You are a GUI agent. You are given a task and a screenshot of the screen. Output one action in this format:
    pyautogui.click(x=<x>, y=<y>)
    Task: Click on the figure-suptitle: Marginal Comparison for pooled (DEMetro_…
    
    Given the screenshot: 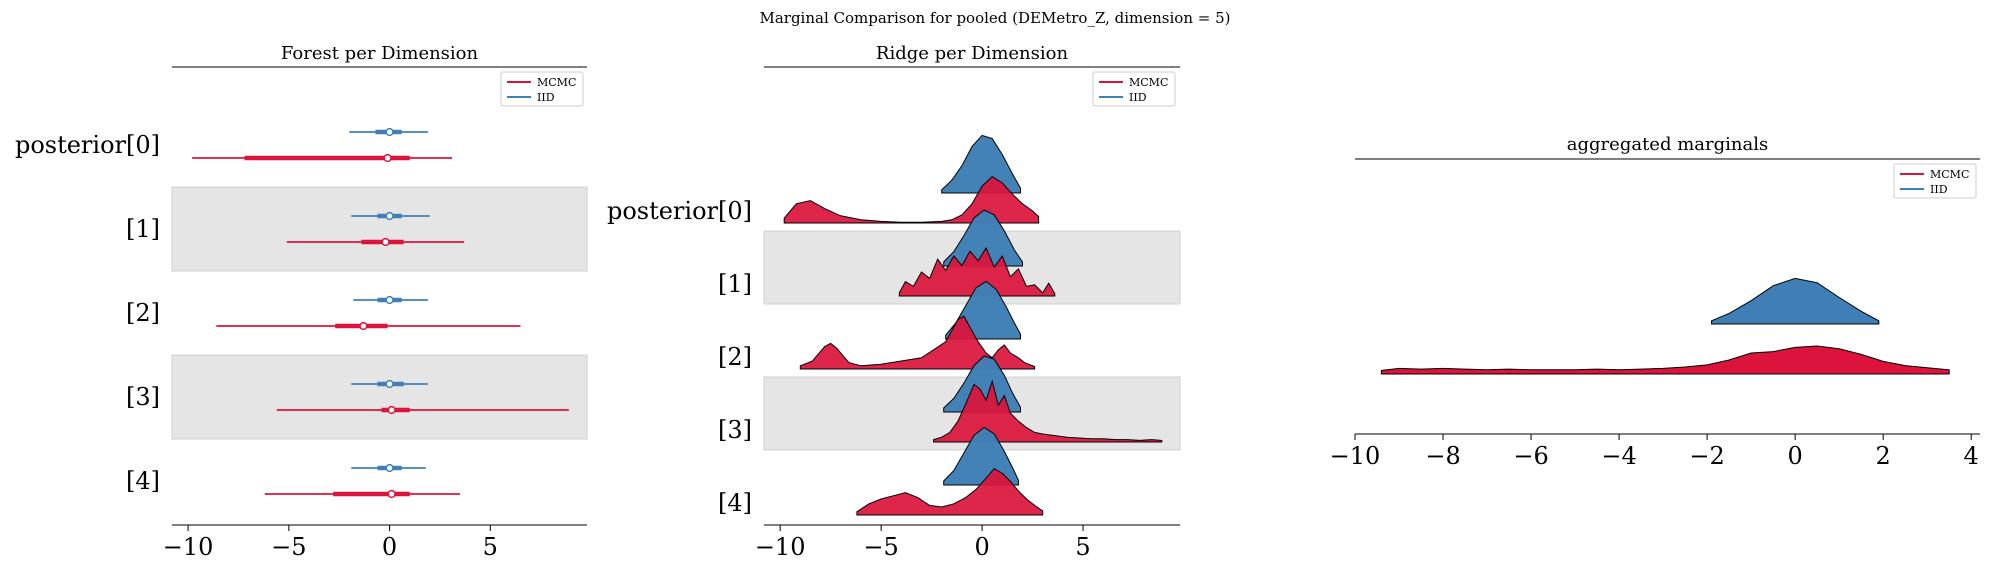 What is the action you would take?
    pyautogui.click(x=994, y=18)
    